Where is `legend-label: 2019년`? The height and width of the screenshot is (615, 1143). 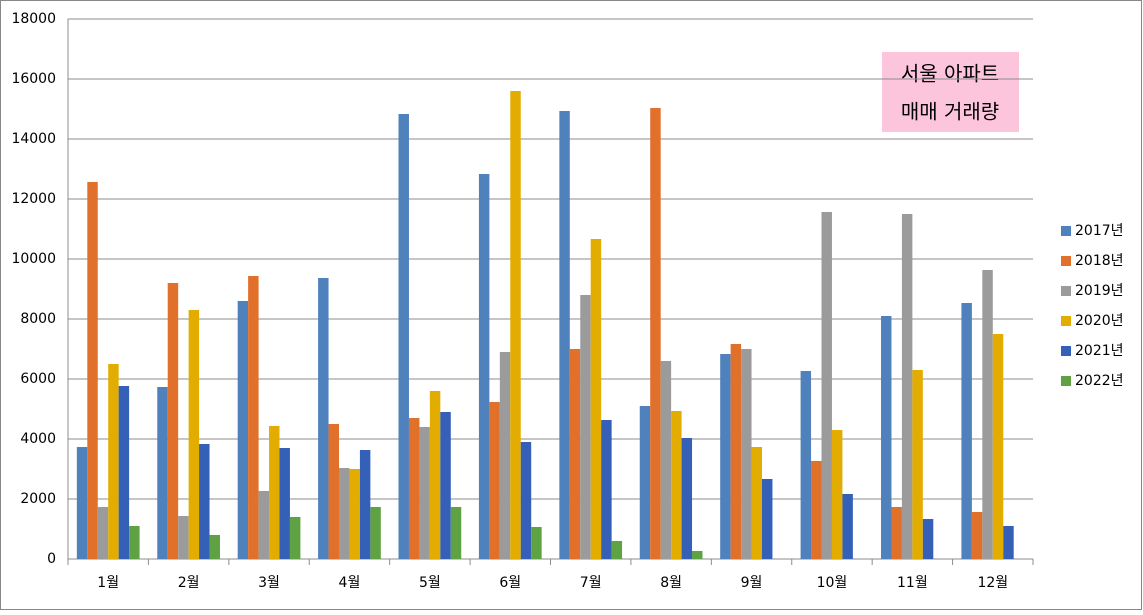 legend-label: 2019년 is located at coordinates (1099, 291).